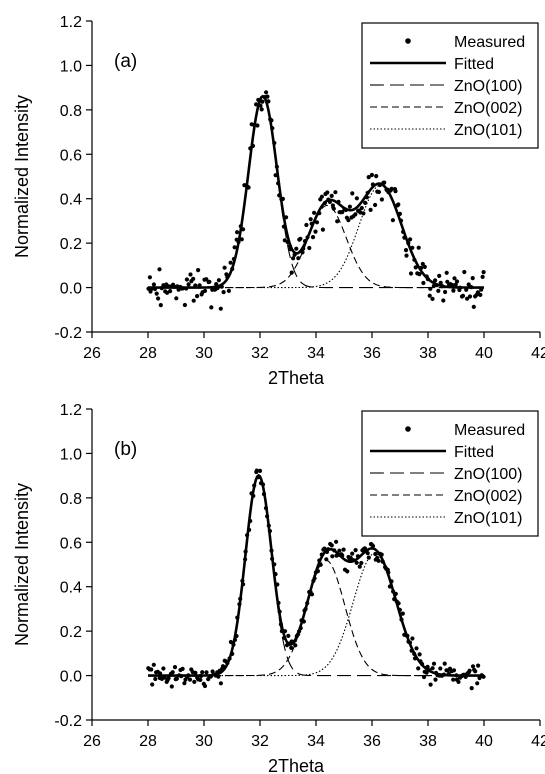 The image size is (545, 774). I want to click on y-tick-label: 0.8, so click(71, 111).